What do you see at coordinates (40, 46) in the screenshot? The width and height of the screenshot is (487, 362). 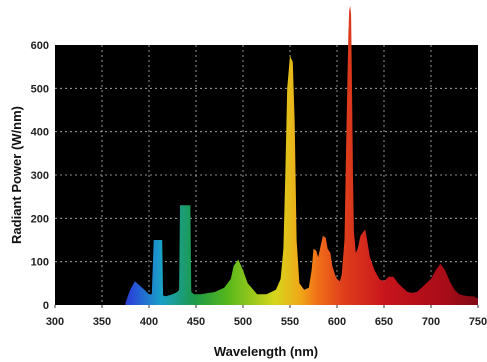 I see `y-tick-label: 600` at bounding box center [40, 46].